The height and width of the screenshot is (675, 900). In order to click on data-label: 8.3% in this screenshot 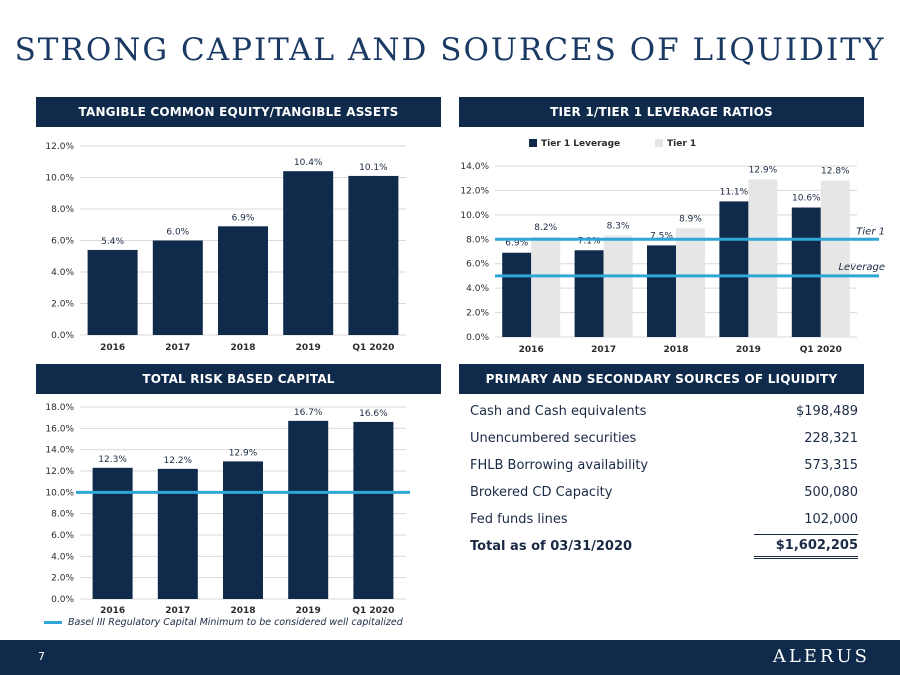, I will do `click(618, 227)`.